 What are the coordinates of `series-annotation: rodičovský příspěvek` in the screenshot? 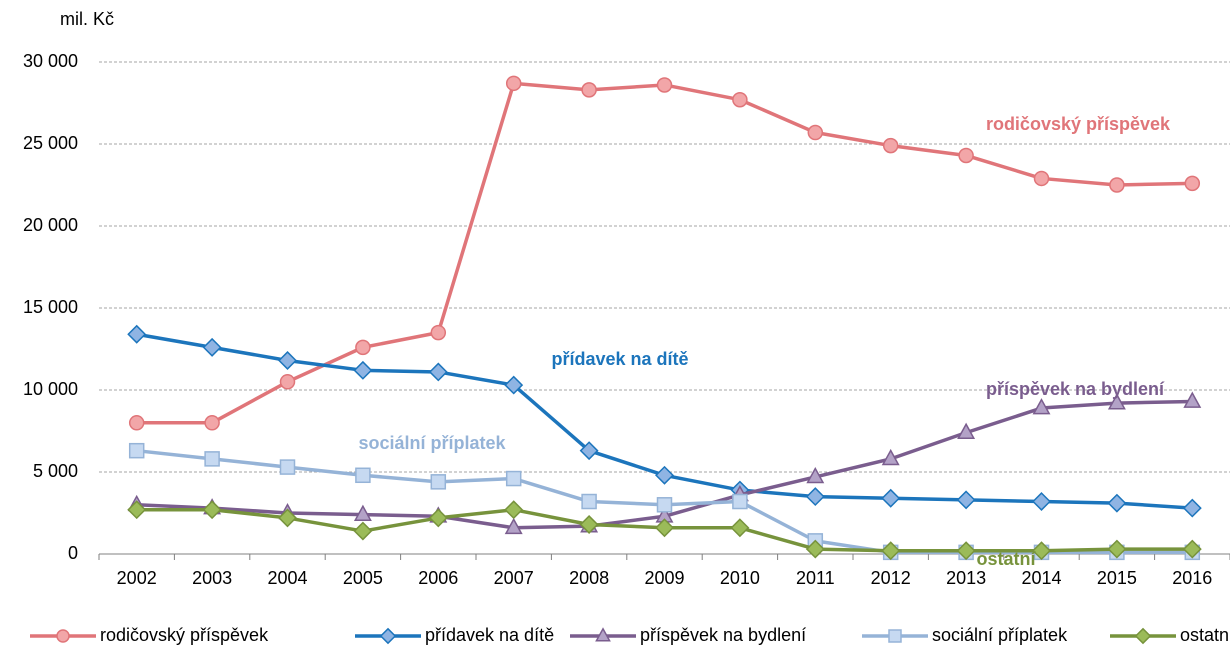 It's located at (1078, 124).